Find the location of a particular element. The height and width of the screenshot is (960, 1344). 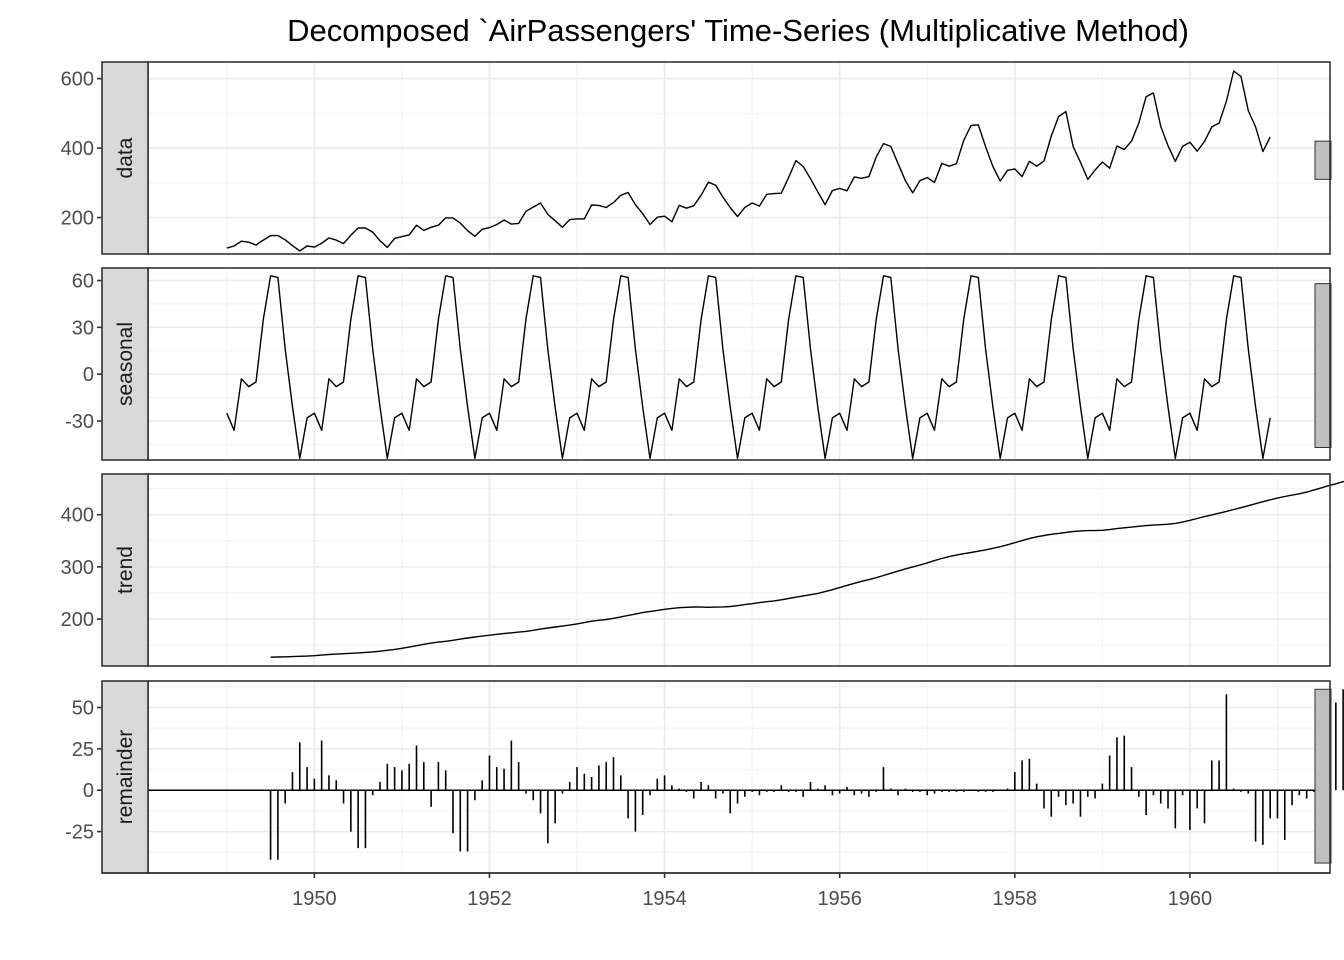

y-tick-label: 300 is located at coordinates (77, 568).